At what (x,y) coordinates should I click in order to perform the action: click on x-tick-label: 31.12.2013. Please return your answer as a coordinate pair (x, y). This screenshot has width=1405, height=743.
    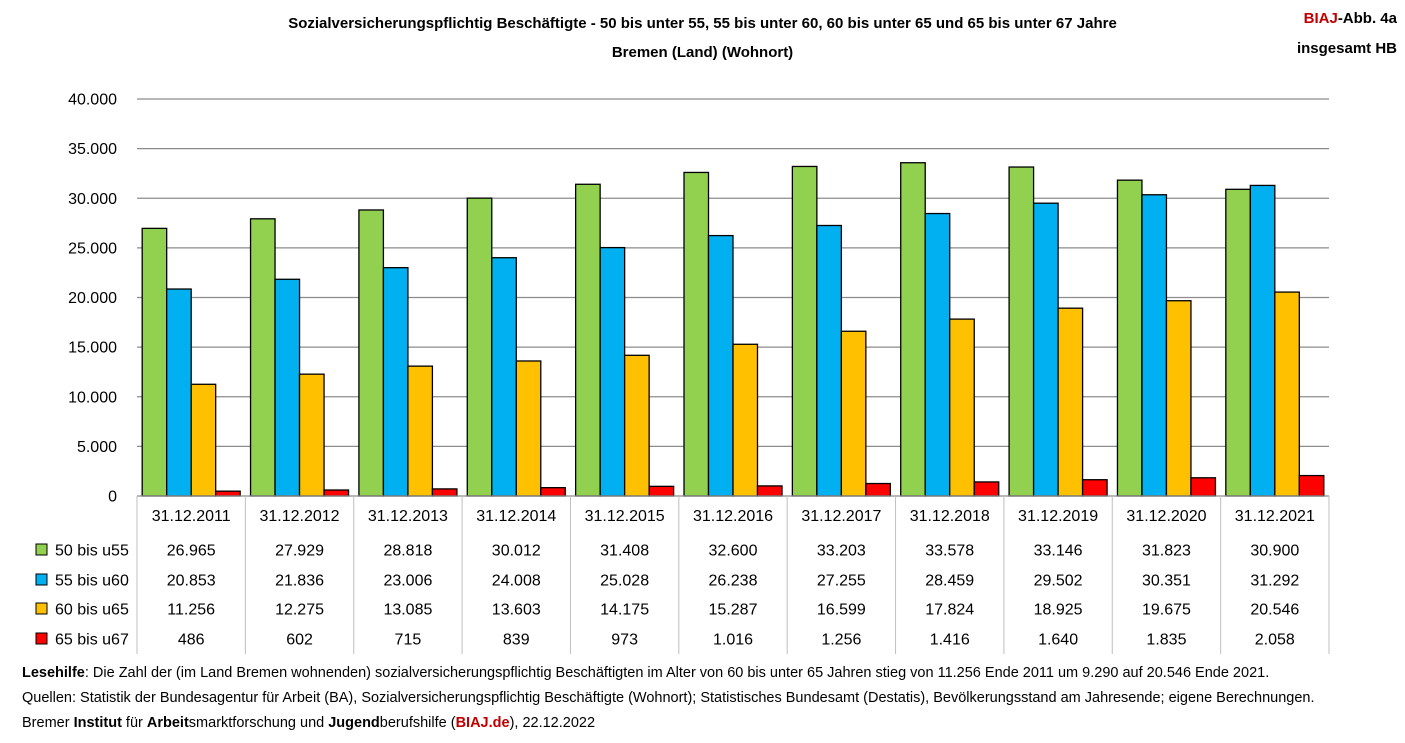
    Looking at the image, I should click on (408, 516).